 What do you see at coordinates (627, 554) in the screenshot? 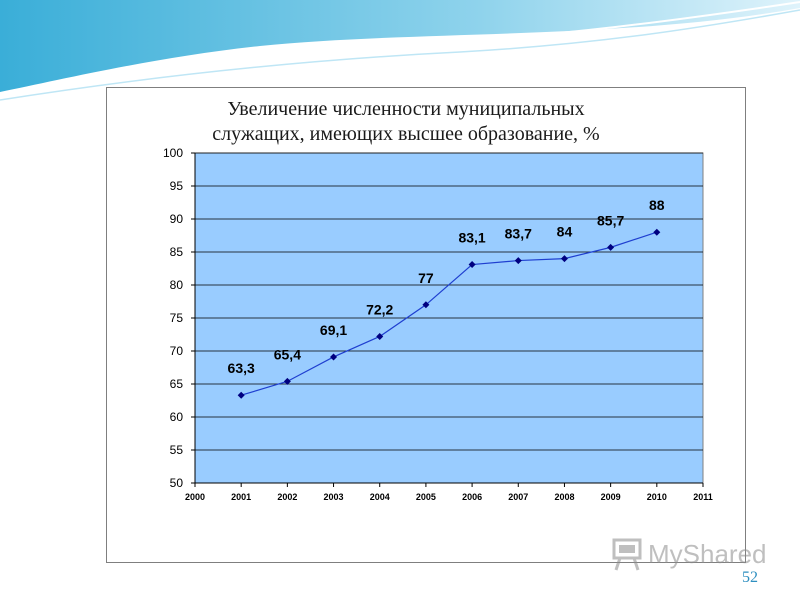
I see `presentation-board-icon` at bounding box center [627, 554].